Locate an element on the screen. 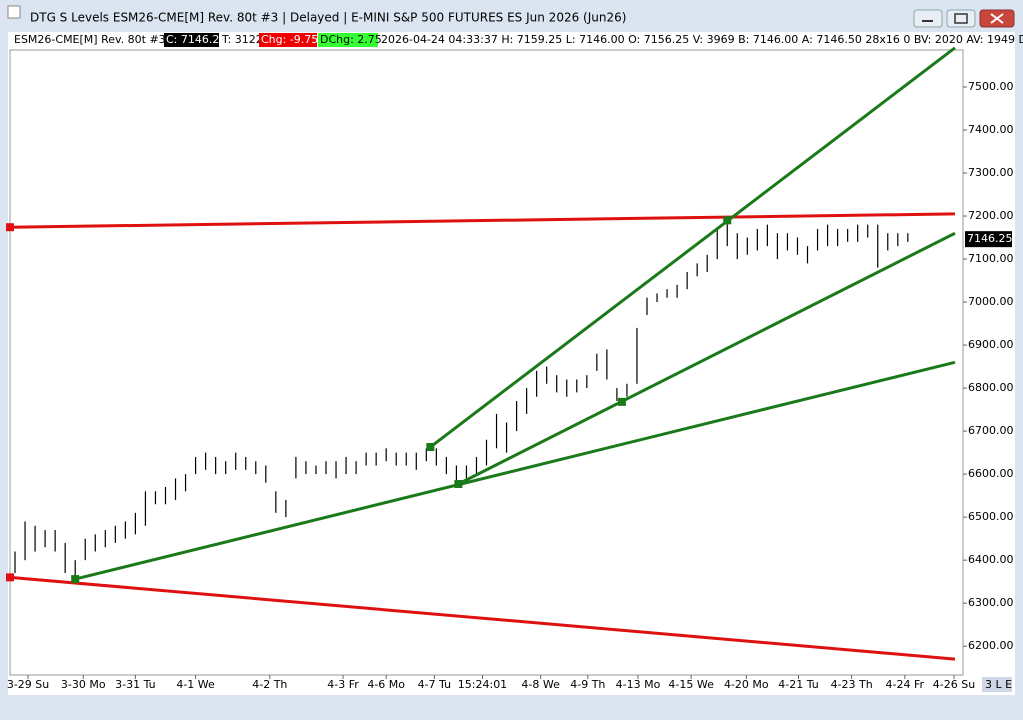  y-tick-label: 7500.00 is located at coordinates (991, 86).